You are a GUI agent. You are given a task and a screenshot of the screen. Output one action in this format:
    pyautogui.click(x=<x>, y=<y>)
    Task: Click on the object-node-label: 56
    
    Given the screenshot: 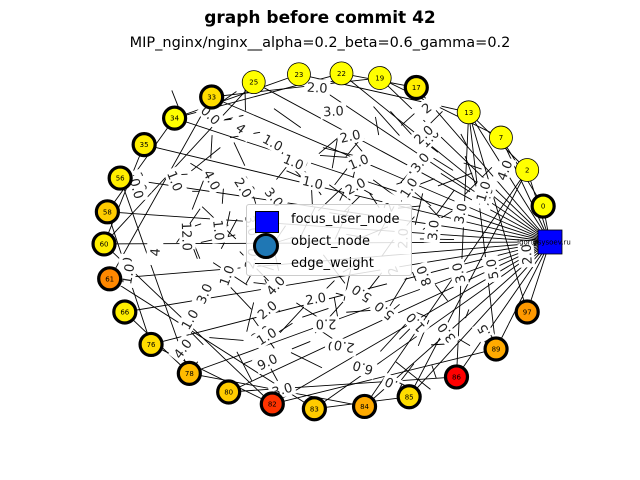 What is the action you would take?
    pyautogui.click(x=120, y=179)
    